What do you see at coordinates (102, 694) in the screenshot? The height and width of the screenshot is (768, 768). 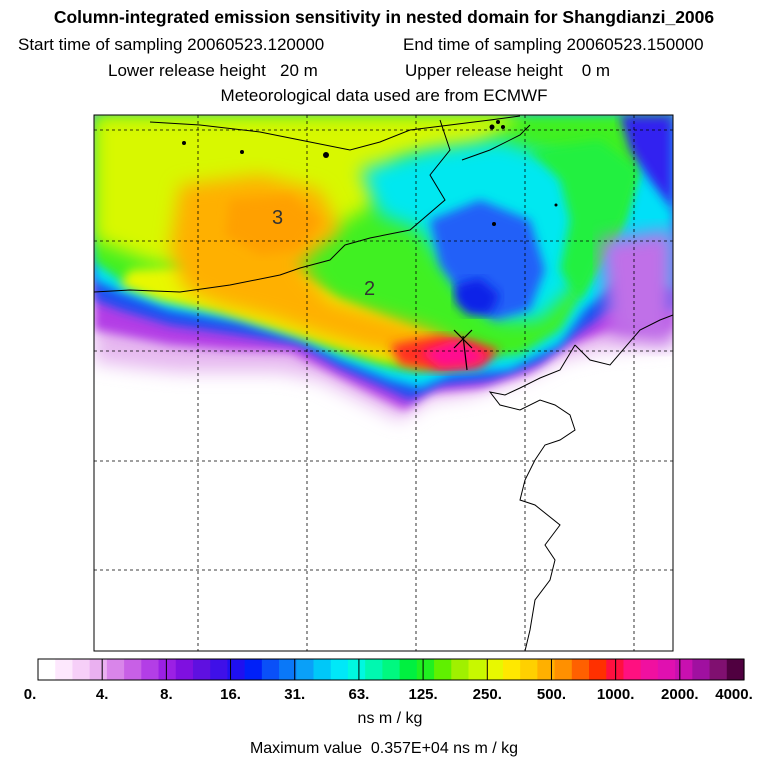 I see `colorbar-tick-label: 4.` at bounding box center [102, 694].